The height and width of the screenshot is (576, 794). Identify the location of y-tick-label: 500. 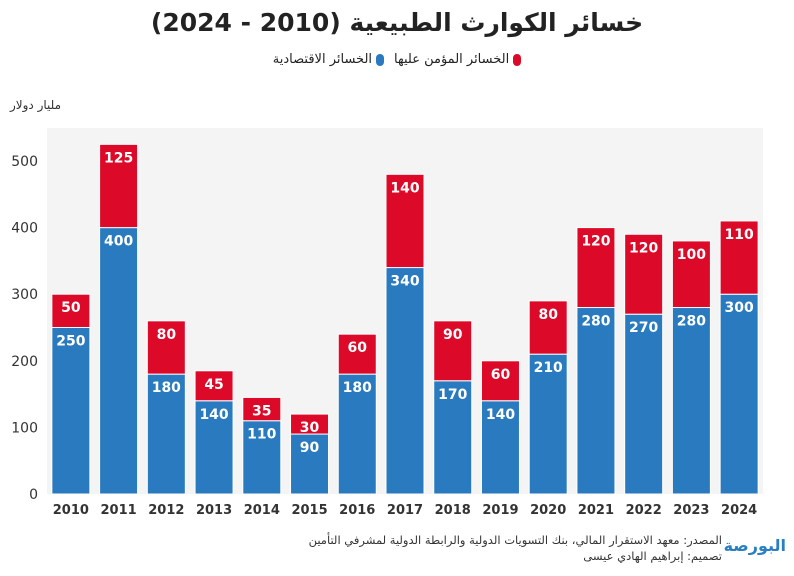
(24, 162).